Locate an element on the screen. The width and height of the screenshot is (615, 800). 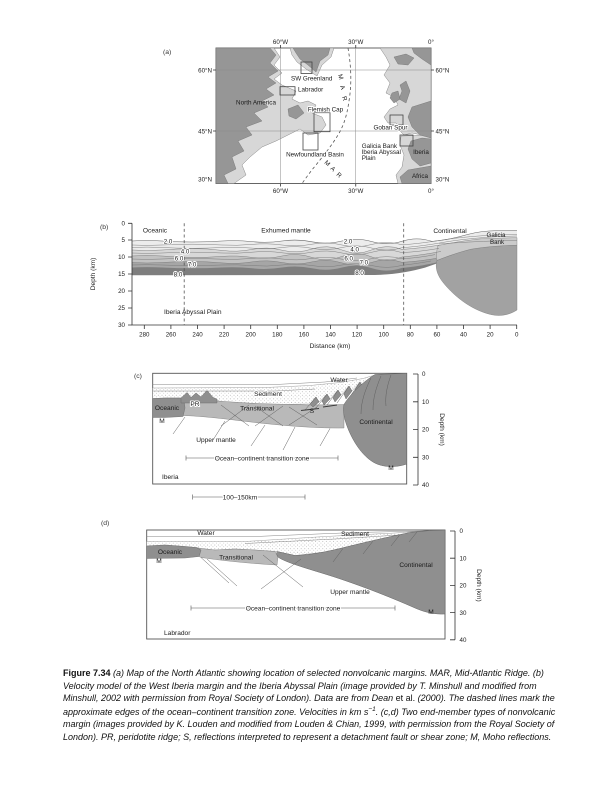
c-depth-tick: 40 is located at coordinates (425, 485).